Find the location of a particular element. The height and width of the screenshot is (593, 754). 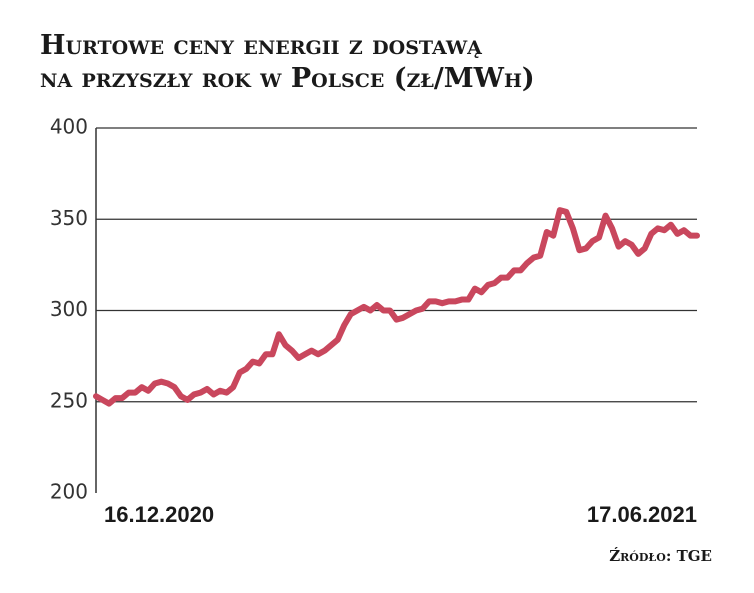

y-tick-label: 250 is located at coordinates (69, 400).